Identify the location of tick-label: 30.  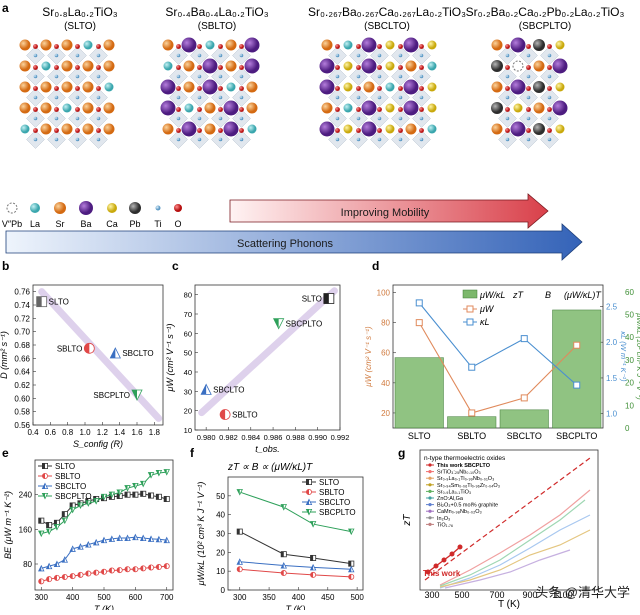
(629, 360).